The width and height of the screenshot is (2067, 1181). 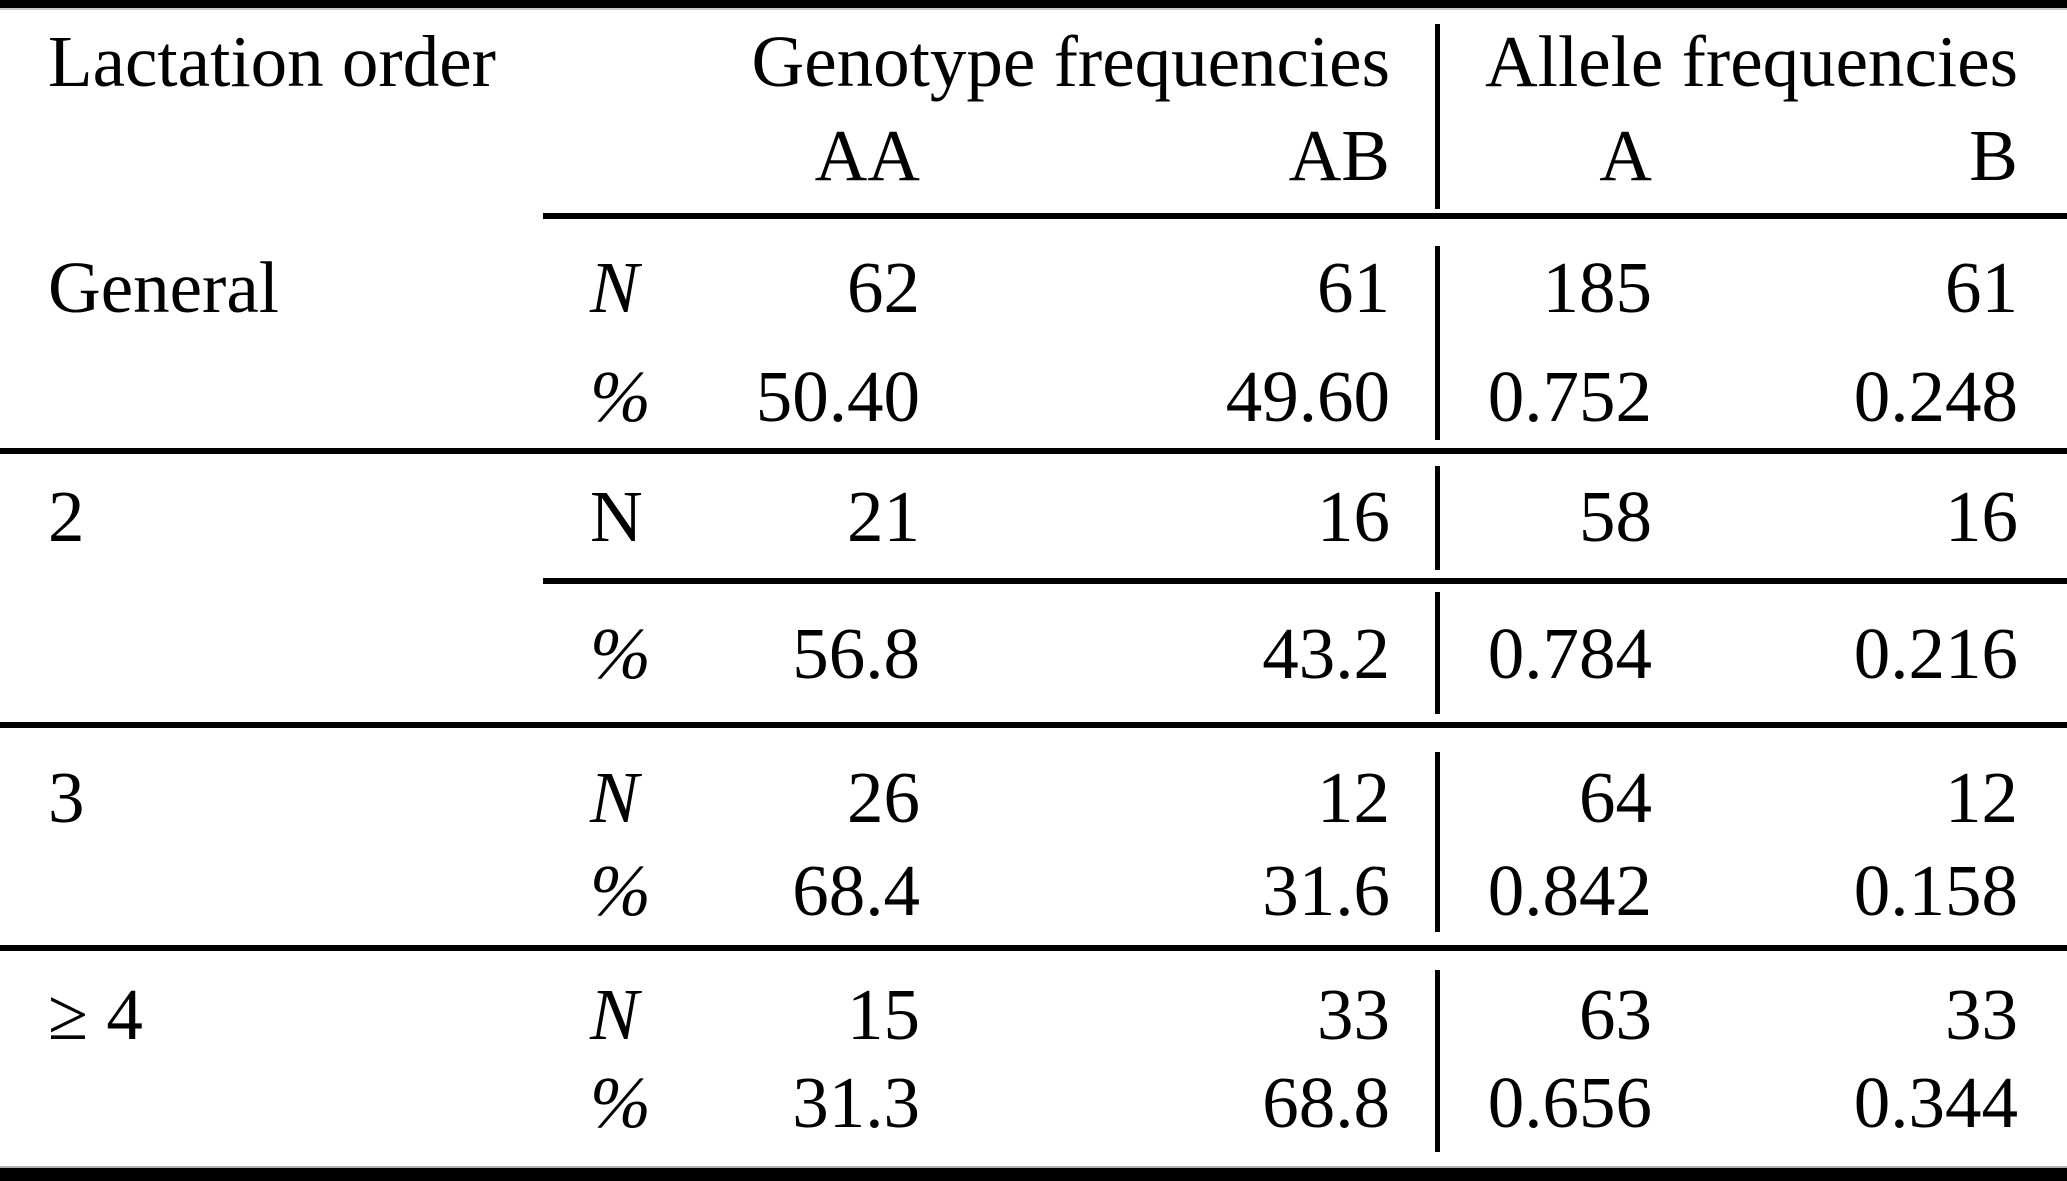 I want to click on value-general-pct-a: 0.752, so click(x=1569, y=396).